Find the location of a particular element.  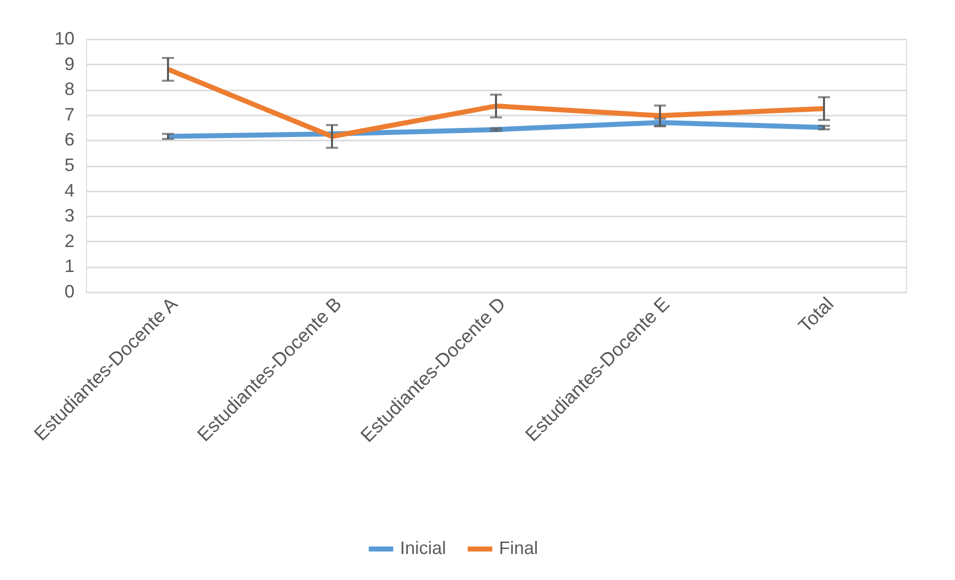

y-tick-label: 7 is located at coordinates (69, 114).